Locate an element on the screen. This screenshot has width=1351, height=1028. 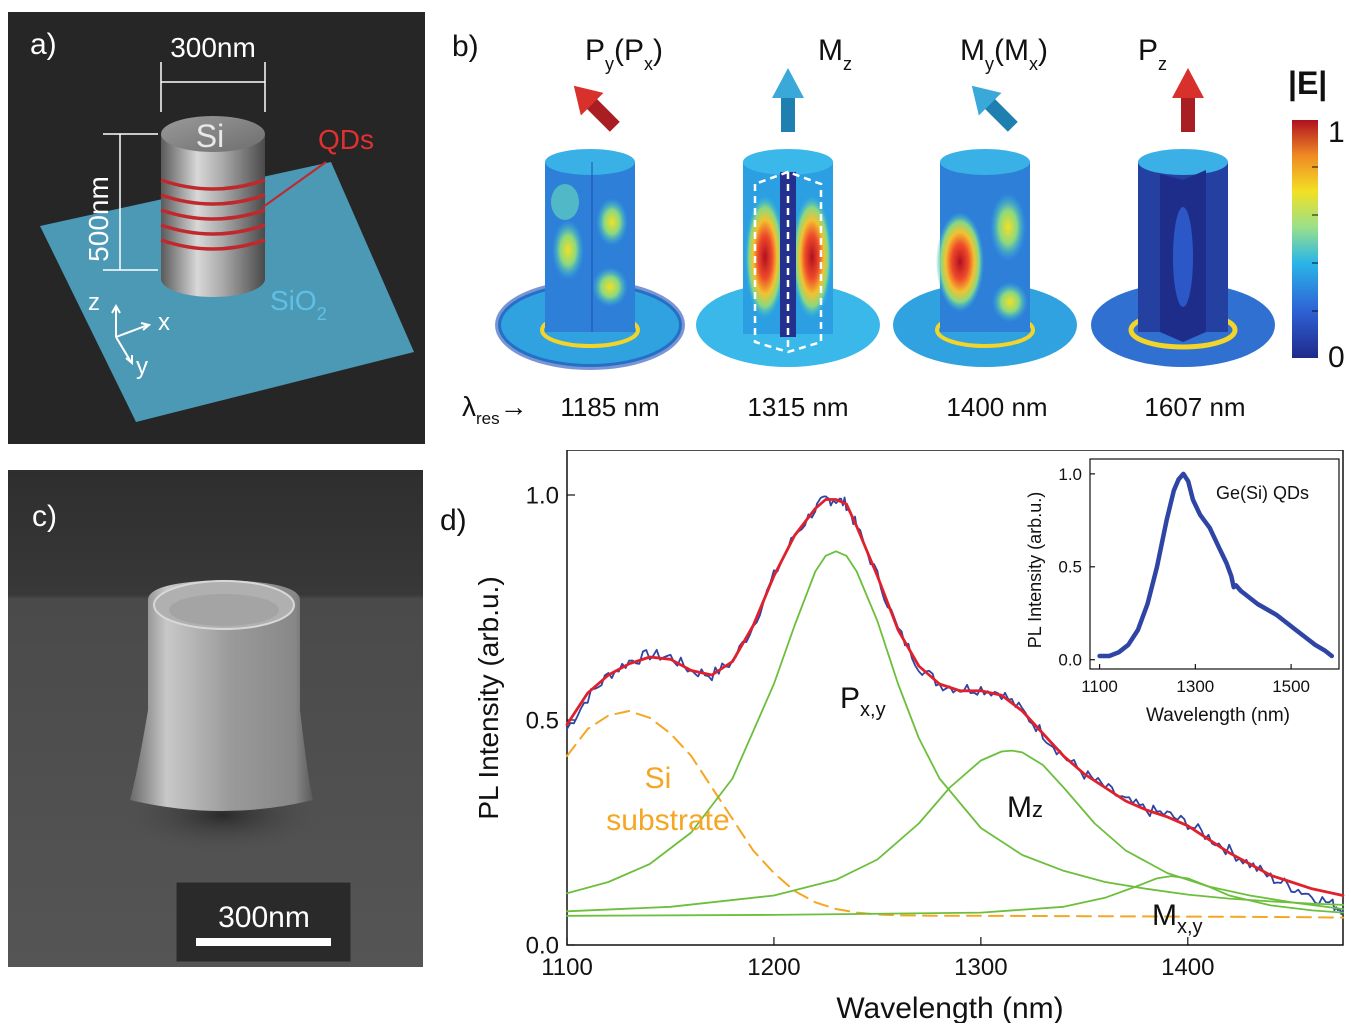
annotation-mz: Mz is located at coordinates (1025, 807).